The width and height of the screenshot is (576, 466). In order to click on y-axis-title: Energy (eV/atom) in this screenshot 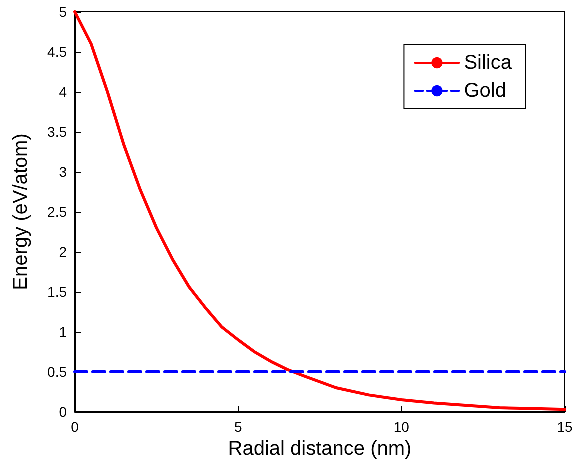, I will do `click(21, 212)`.